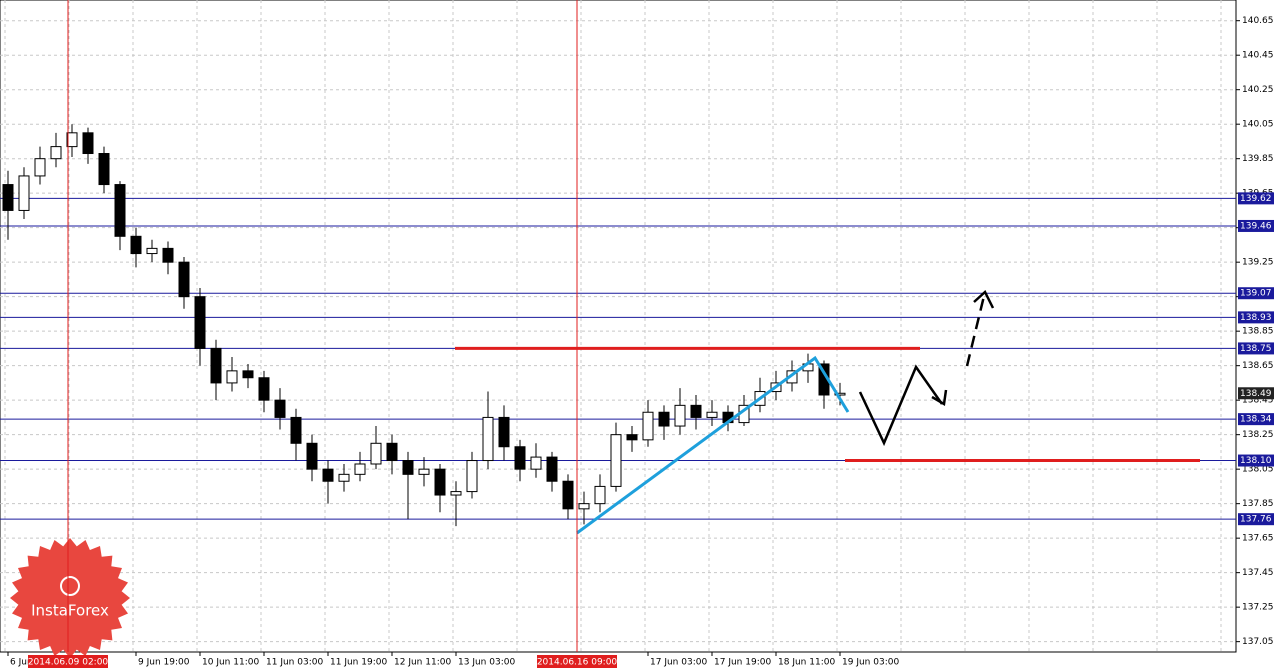 Image resolution: width=1276 pixels, height=670 pixels. Describe the element at coordinates (901, 405) in the screenshot. I see `forecast-path` at that location.